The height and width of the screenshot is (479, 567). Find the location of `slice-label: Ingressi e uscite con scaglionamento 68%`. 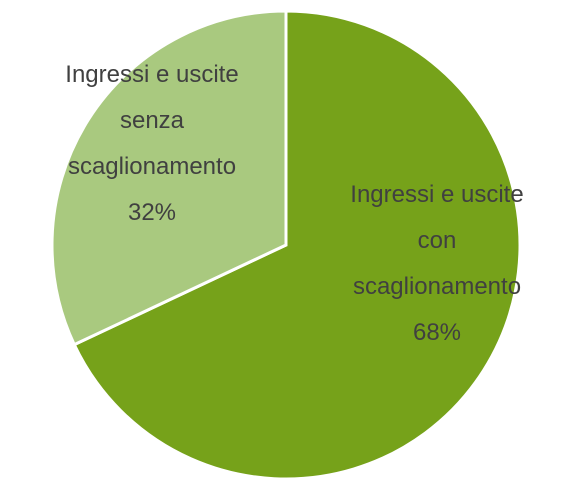

slice-label: Ingressi e uscite con scaglionamento 68% is located at coordinates (437, 264).